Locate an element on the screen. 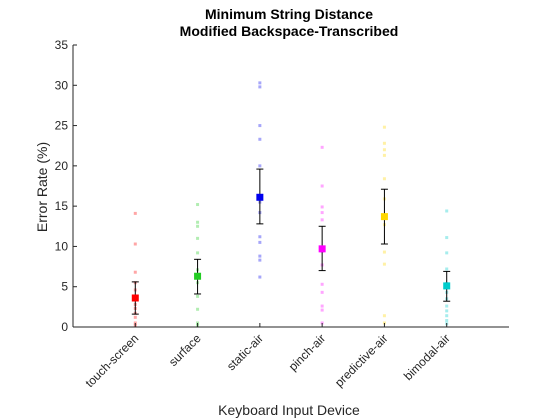  y-tick-label-35: 35 is located at coordinates (62, 45).